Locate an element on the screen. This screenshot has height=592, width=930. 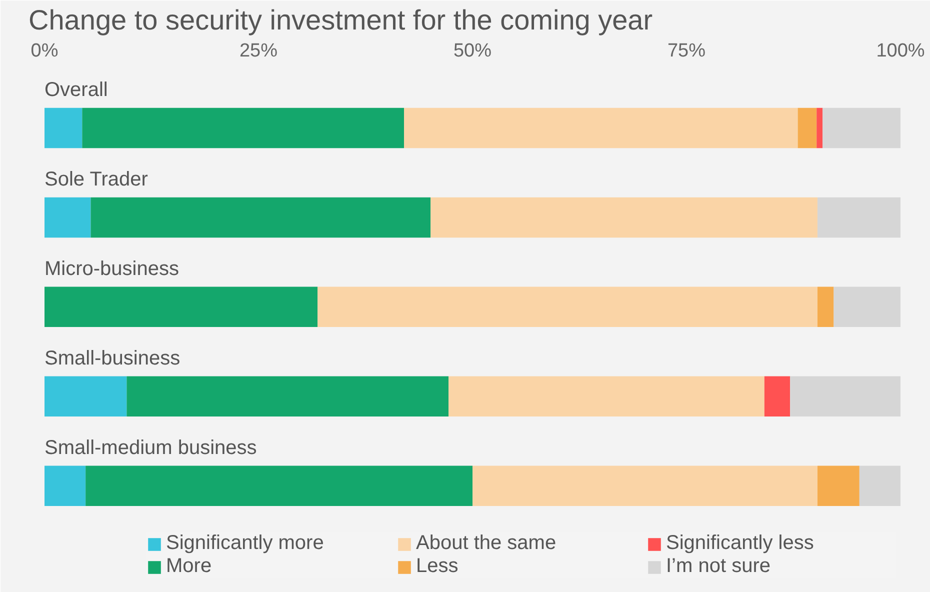
legend-label: More is located at coordinates (189, 566).